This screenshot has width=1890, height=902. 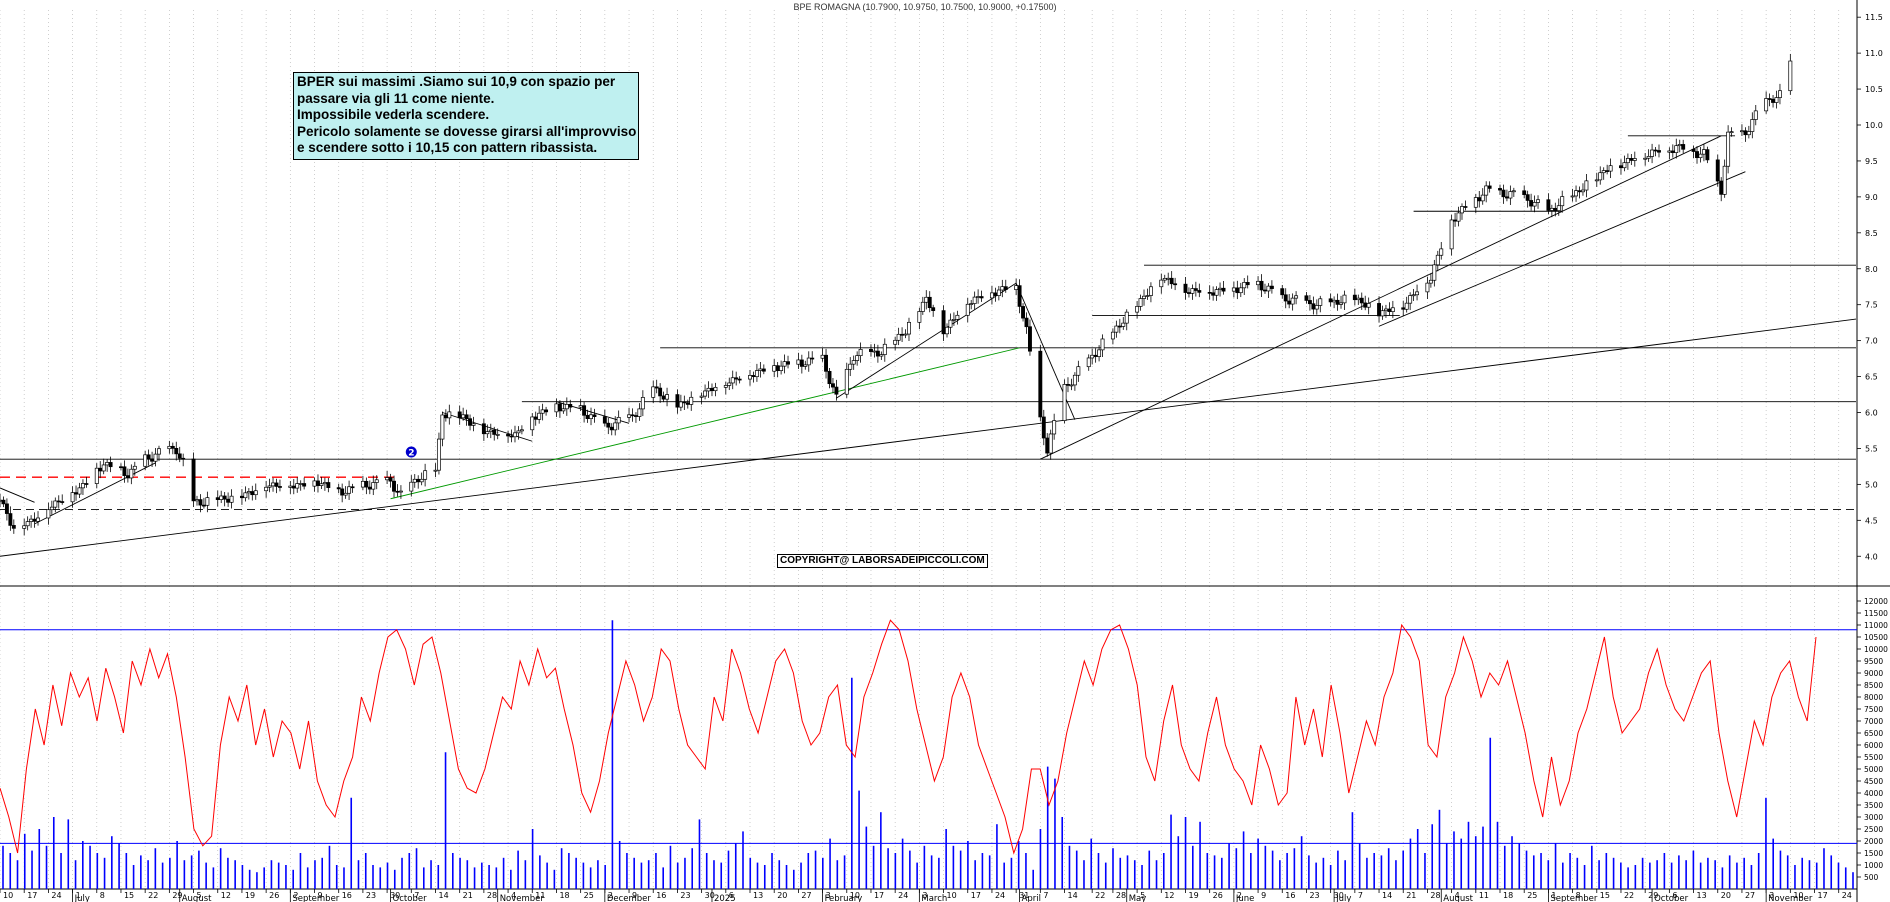 I want to click on y-tick-label: 4.0, so click(x=1871, y=556).